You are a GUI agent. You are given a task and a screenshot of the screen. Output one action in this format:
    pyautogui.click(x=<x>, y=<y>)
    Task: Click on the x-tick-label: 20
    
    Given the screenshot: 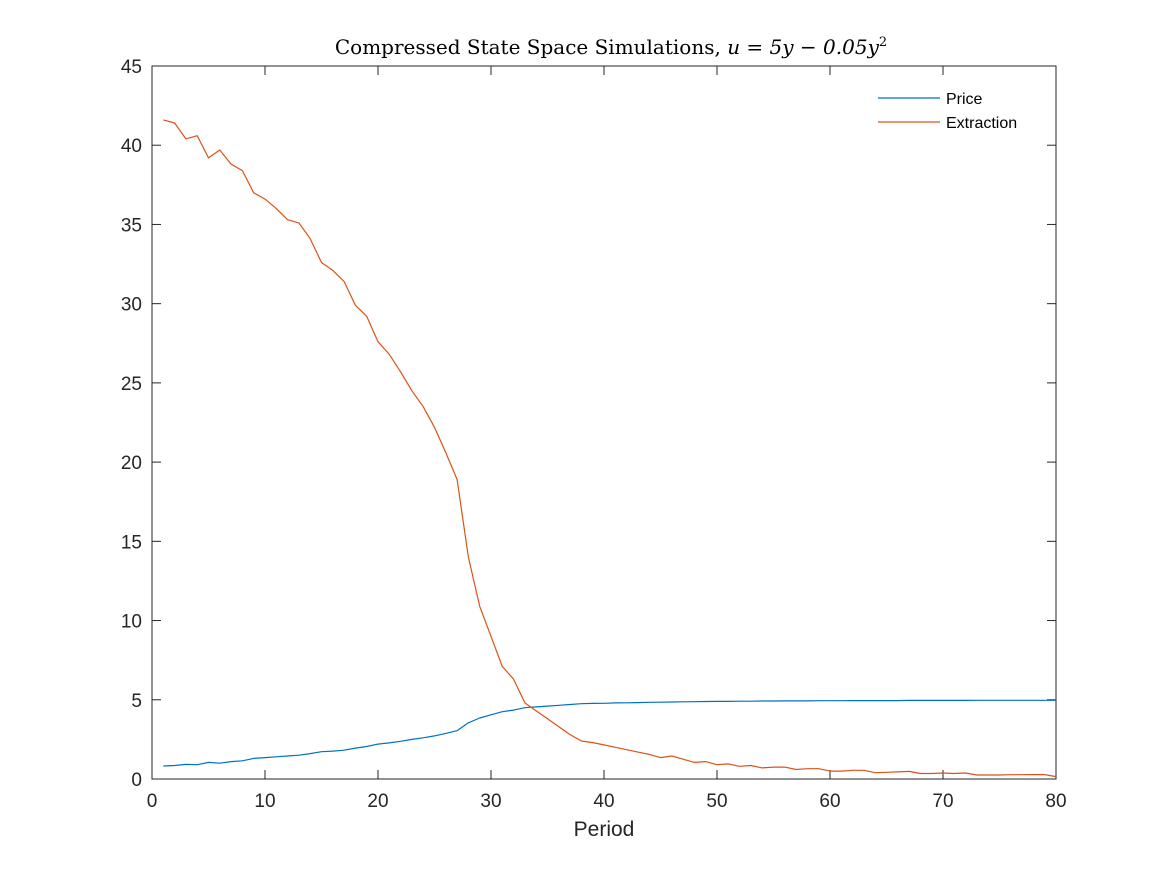 What is the action you would take?
    pyautogui.click(x=377, y=801)
    